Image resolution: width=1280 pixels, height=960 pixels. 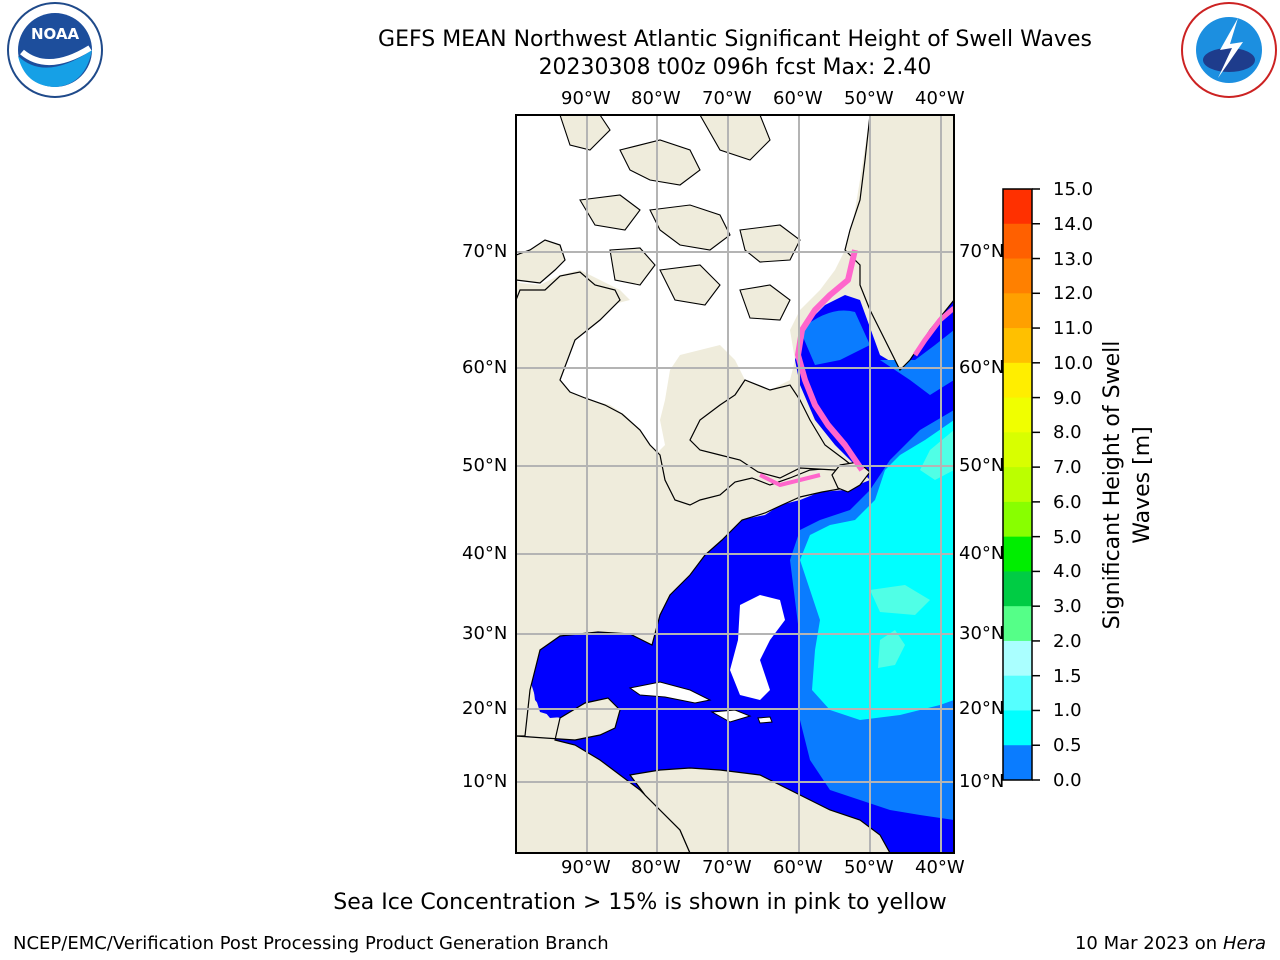 I want to click on run-date-text: 10 Mar 2023 on, so click(x=1146, y=943).